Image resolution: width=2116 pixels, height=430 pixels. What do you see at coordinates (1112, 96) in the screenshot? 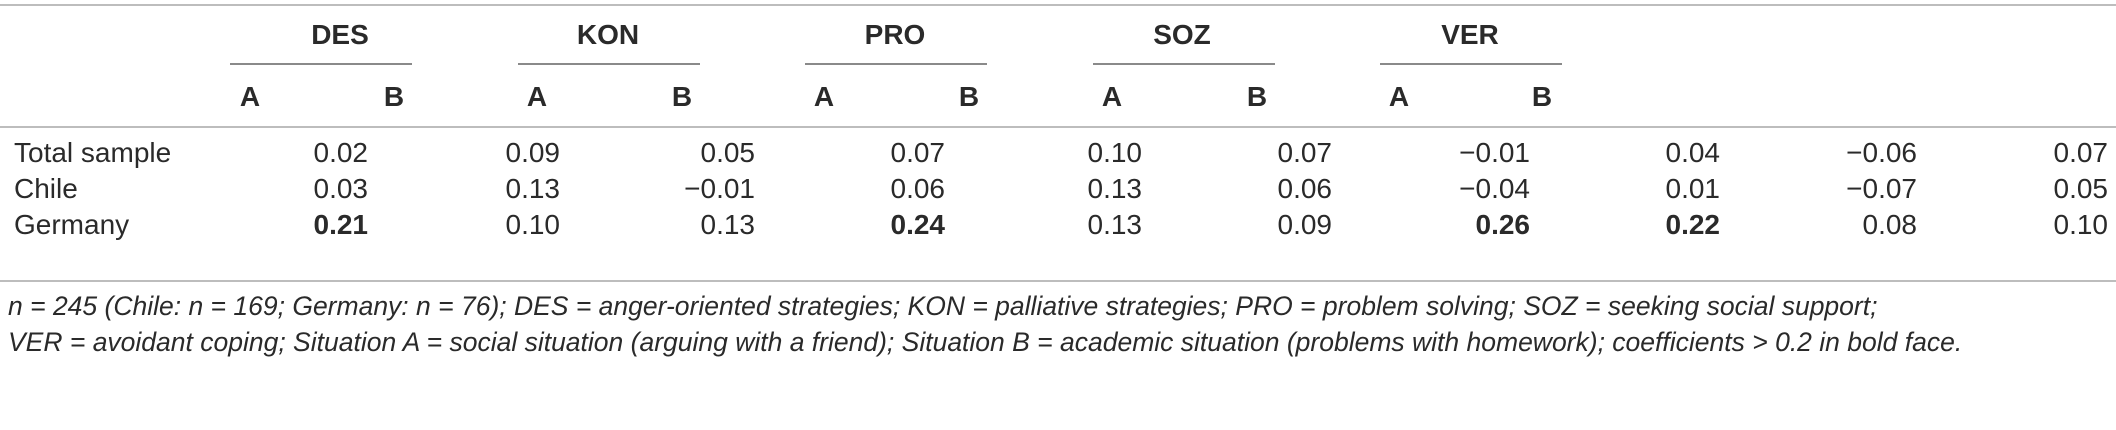
I see `subheader-soz-a: A` at bounding box center [1112, 96].